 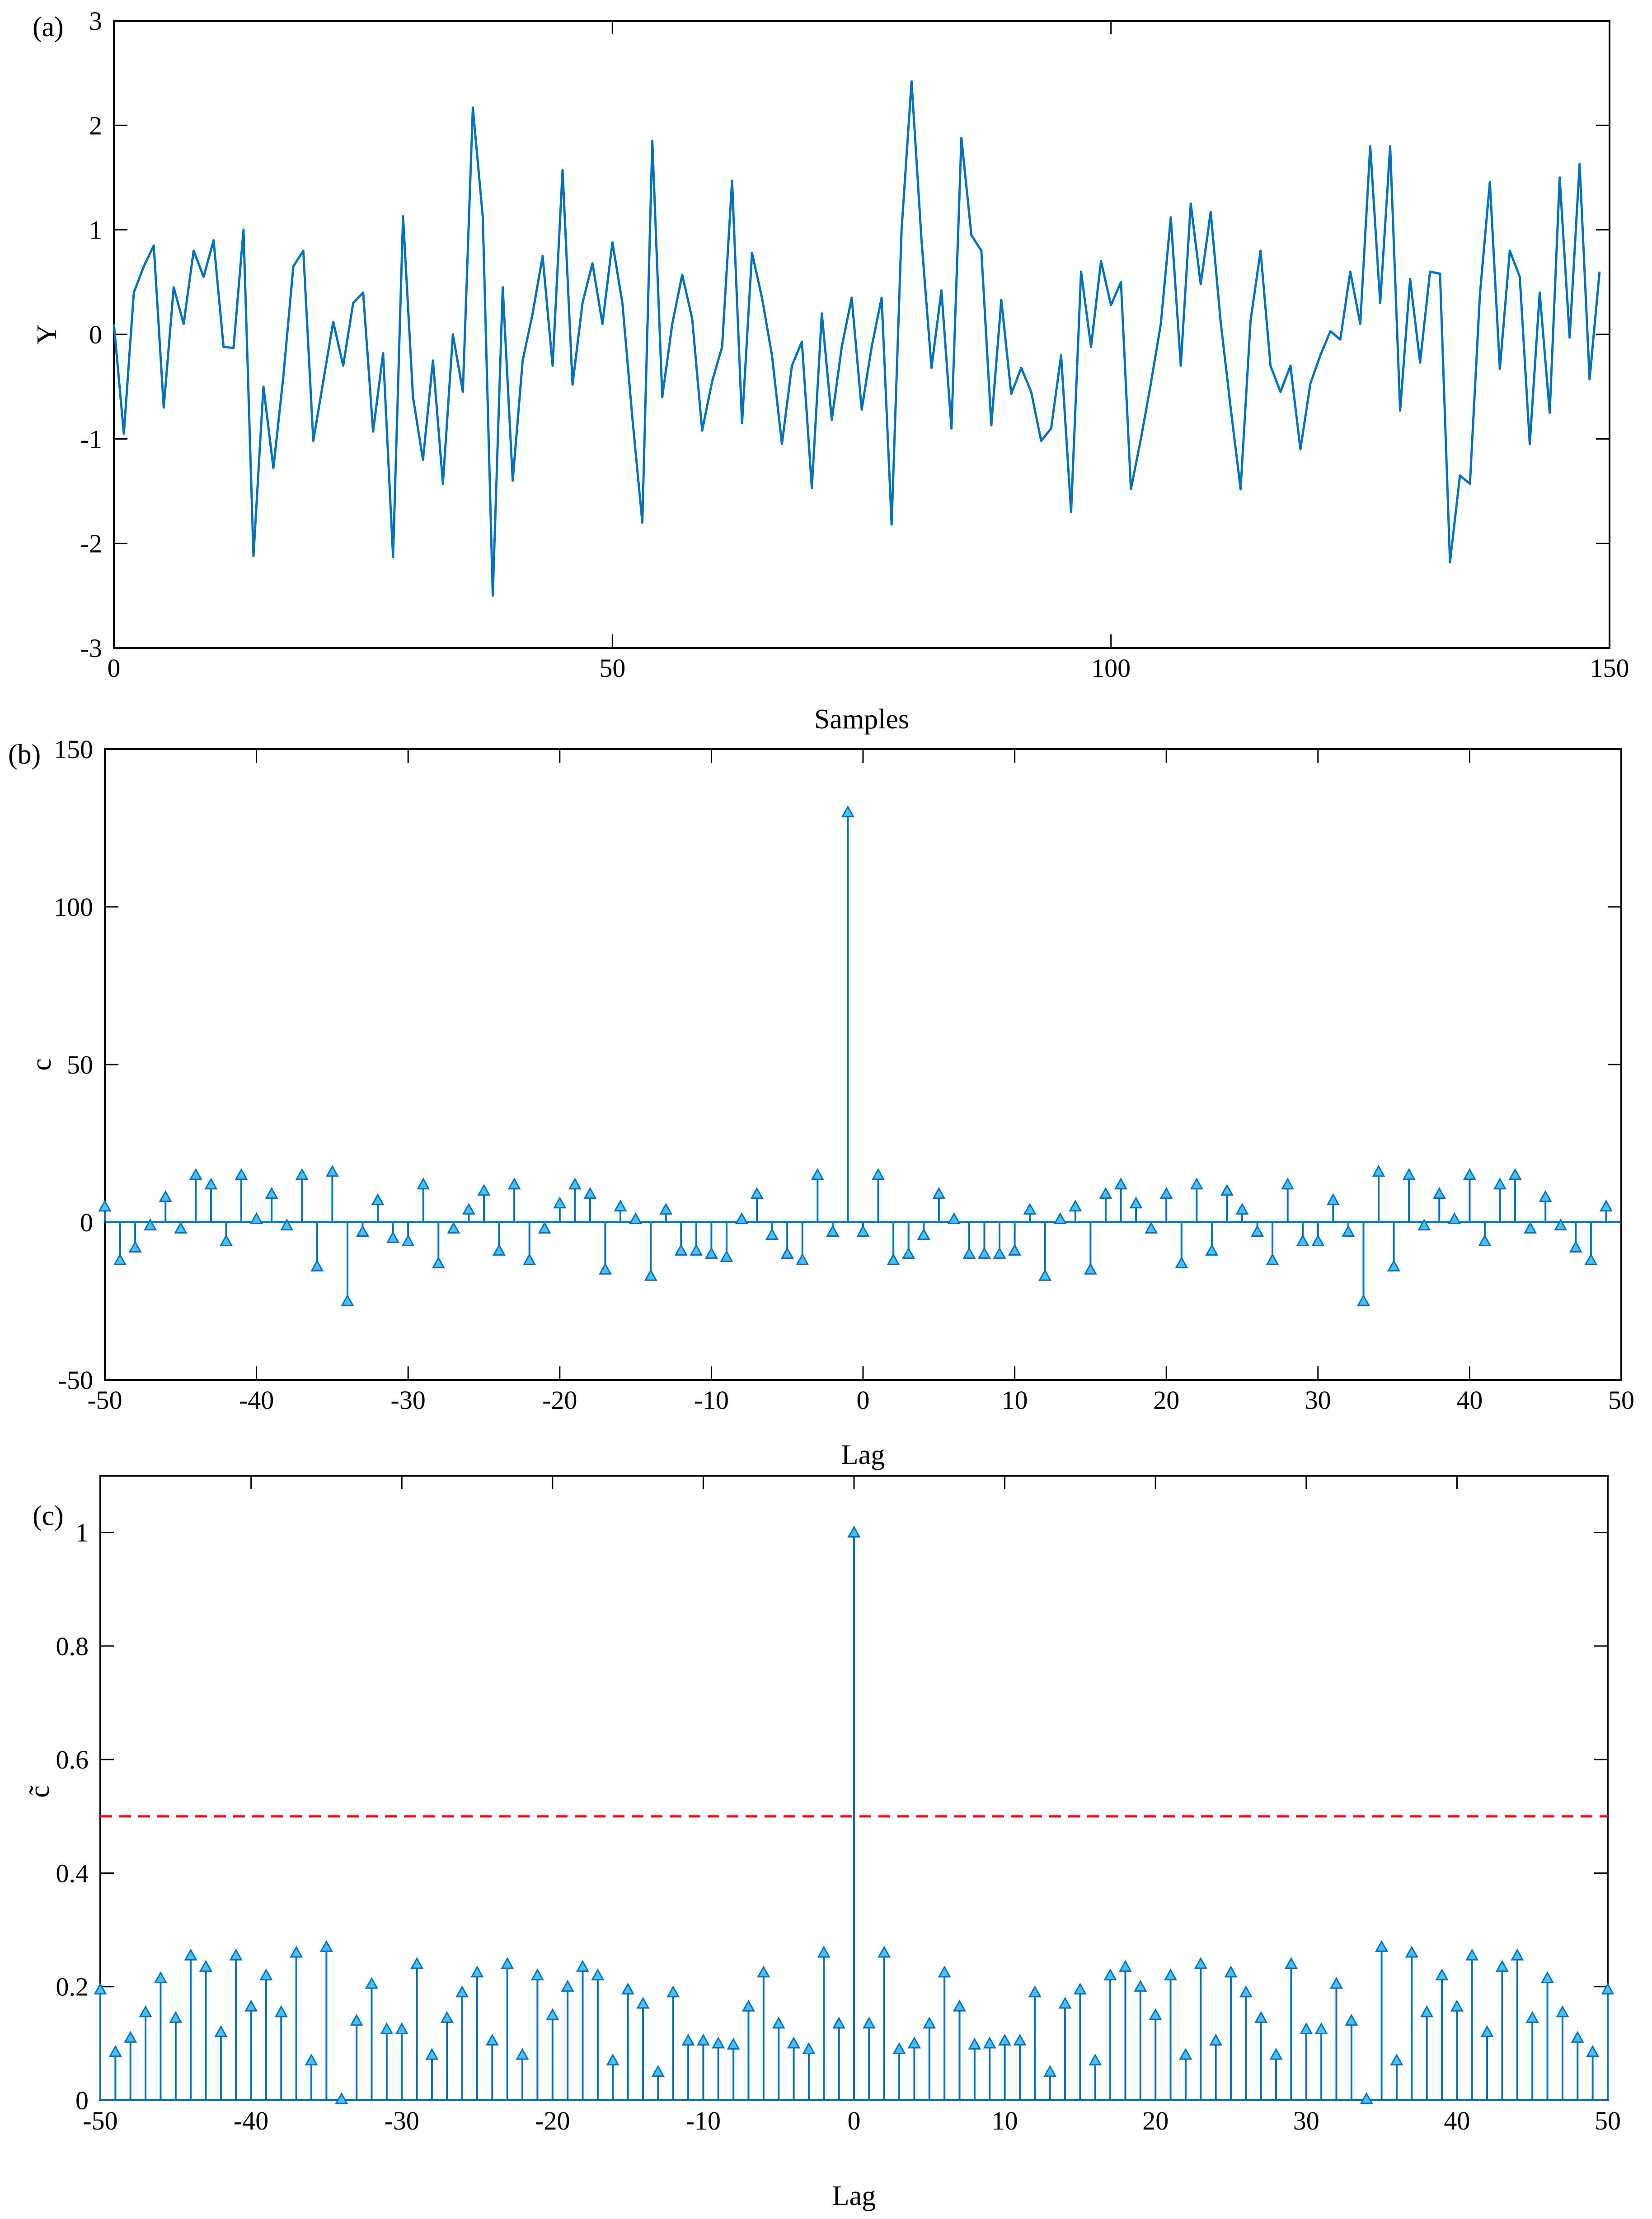 I want to click on x-tick-label: 30, so click(x=1318, y=1400).